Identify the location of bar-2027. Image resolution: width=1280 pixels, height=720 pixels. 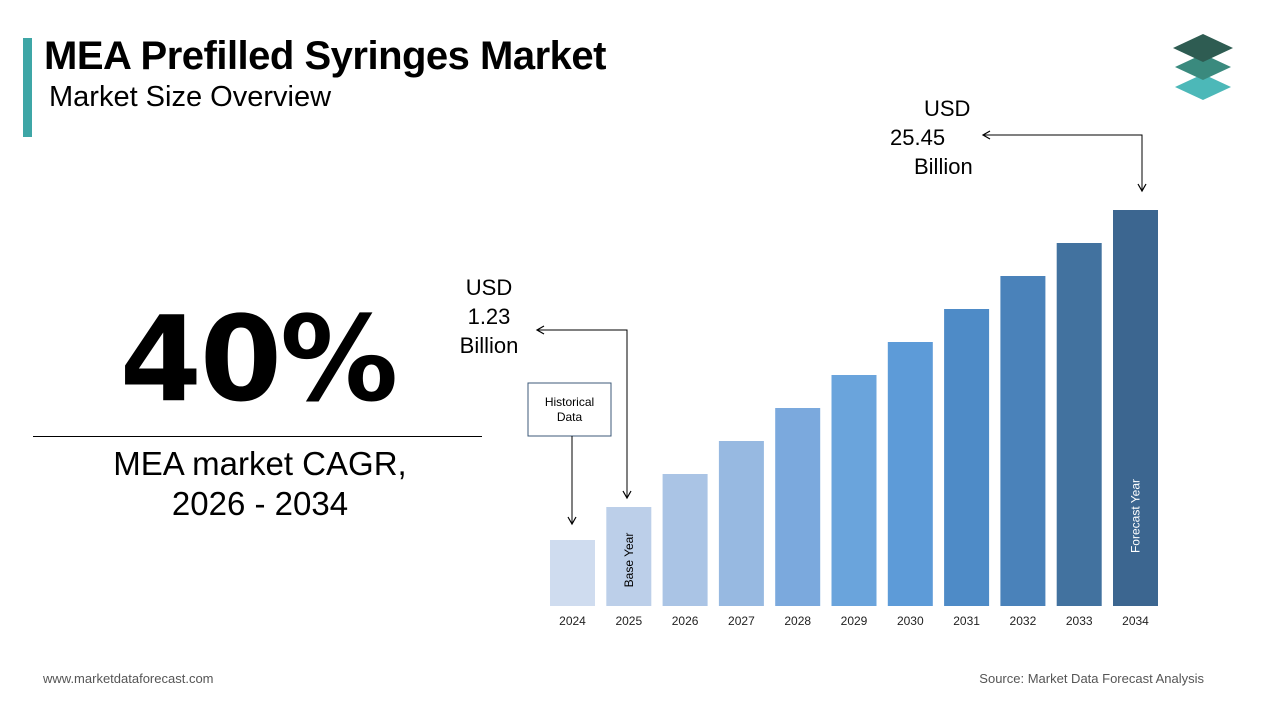
(741, 523).